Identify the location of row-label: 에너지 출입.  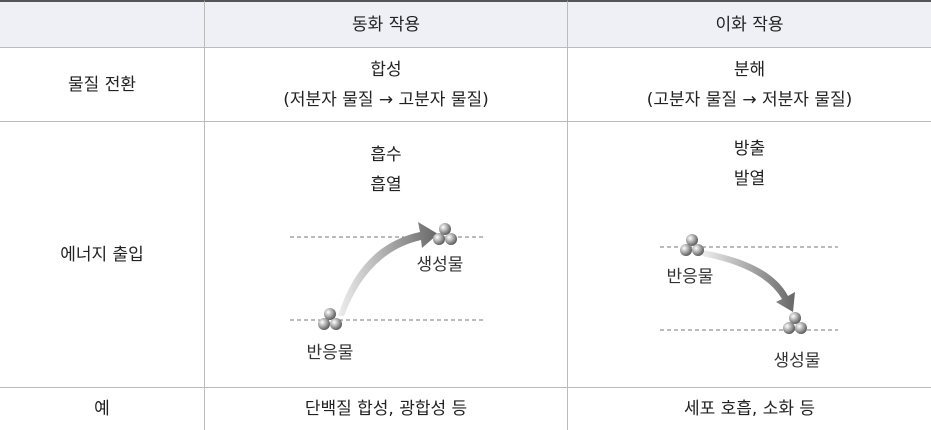
(102, 255).